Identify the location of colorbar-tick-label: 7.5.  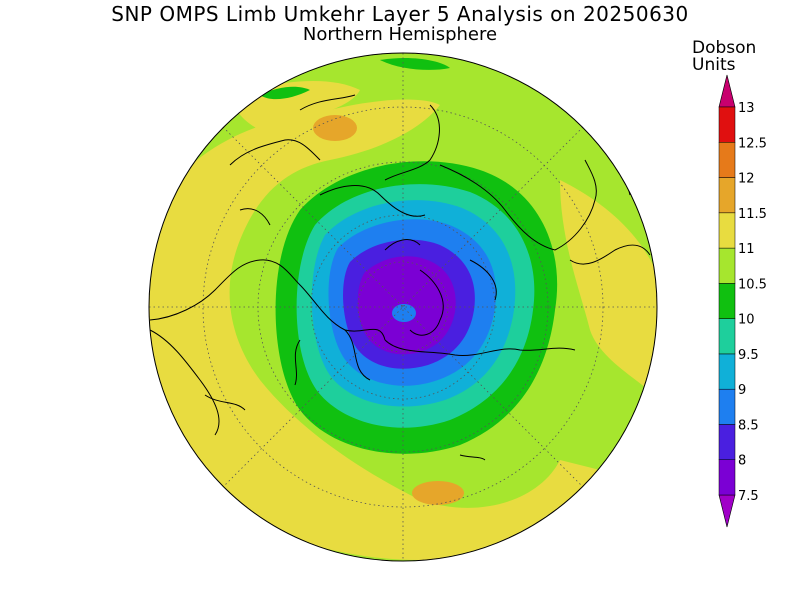
(748, 496).